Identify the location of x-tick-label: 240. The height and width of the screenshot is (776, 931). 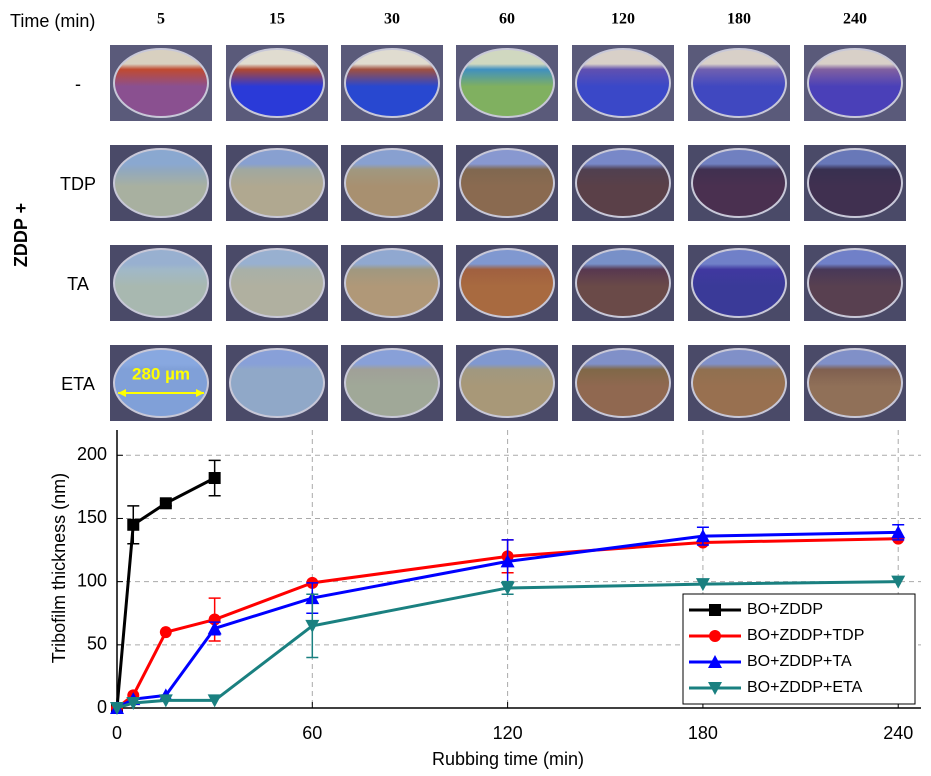
(898, 733).